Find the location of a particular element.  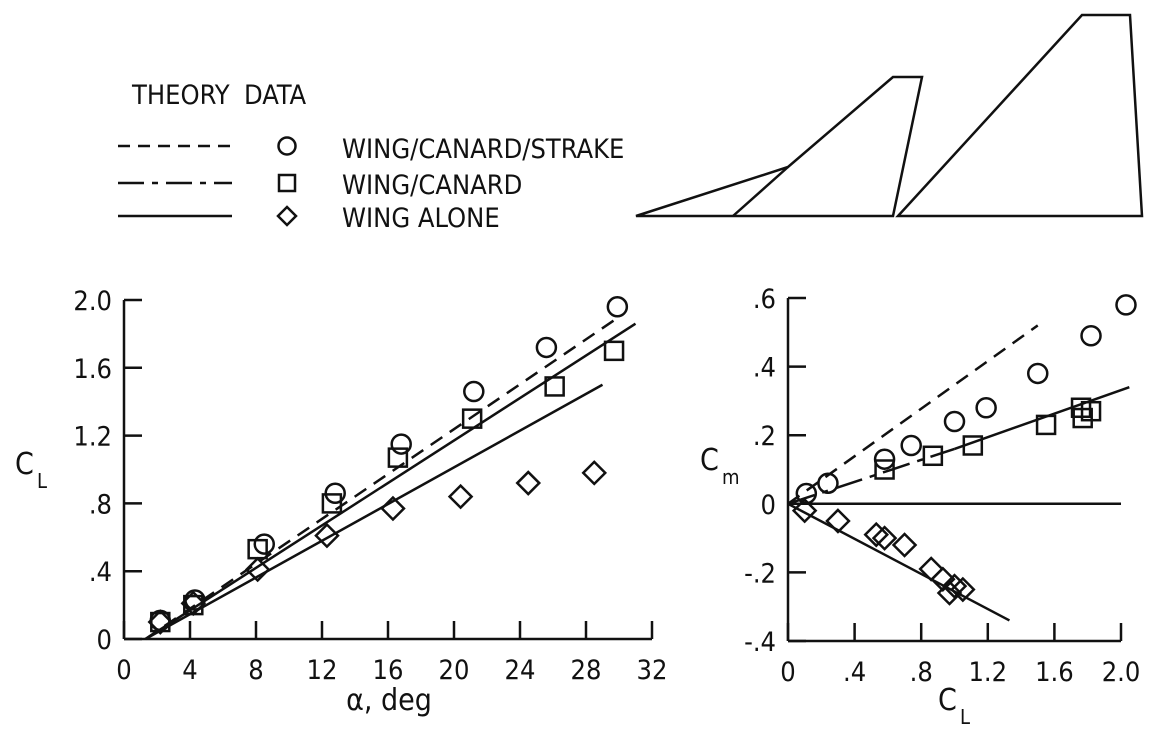

cl-alpha-y-label: C is located at coordinates (24, 464).